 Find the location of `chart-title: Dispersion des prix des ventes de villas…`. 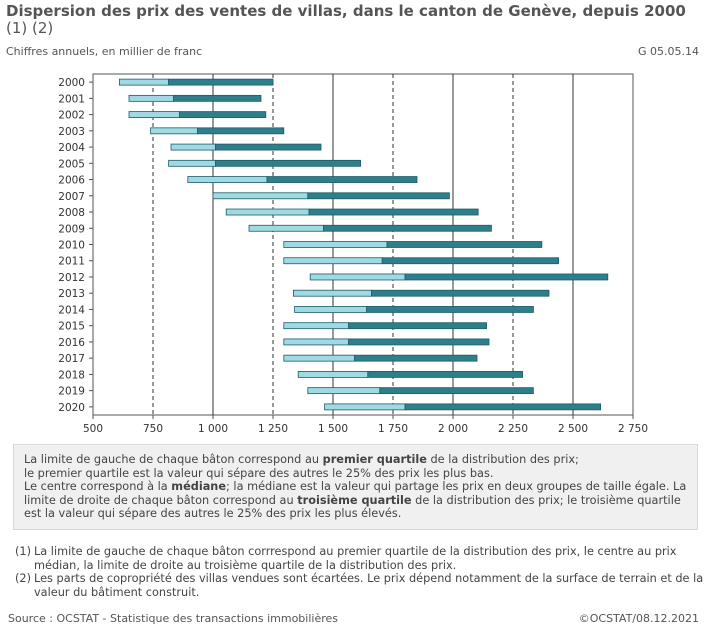

chart-title: Dispersion des prix des ventes de villas… is located at coordinates (356, 20).